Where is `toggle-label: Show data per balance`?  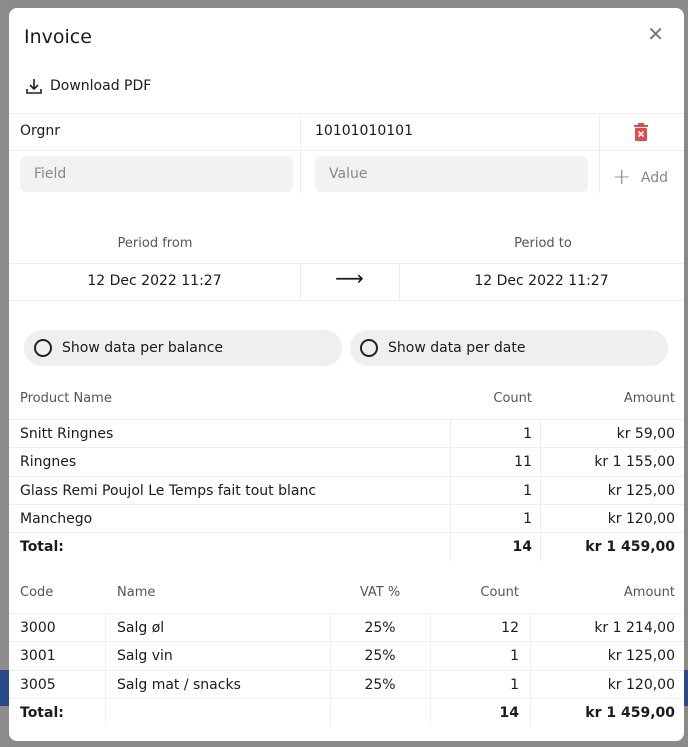
toggle-label: Show data per balance is located at coordinates (143, 348).